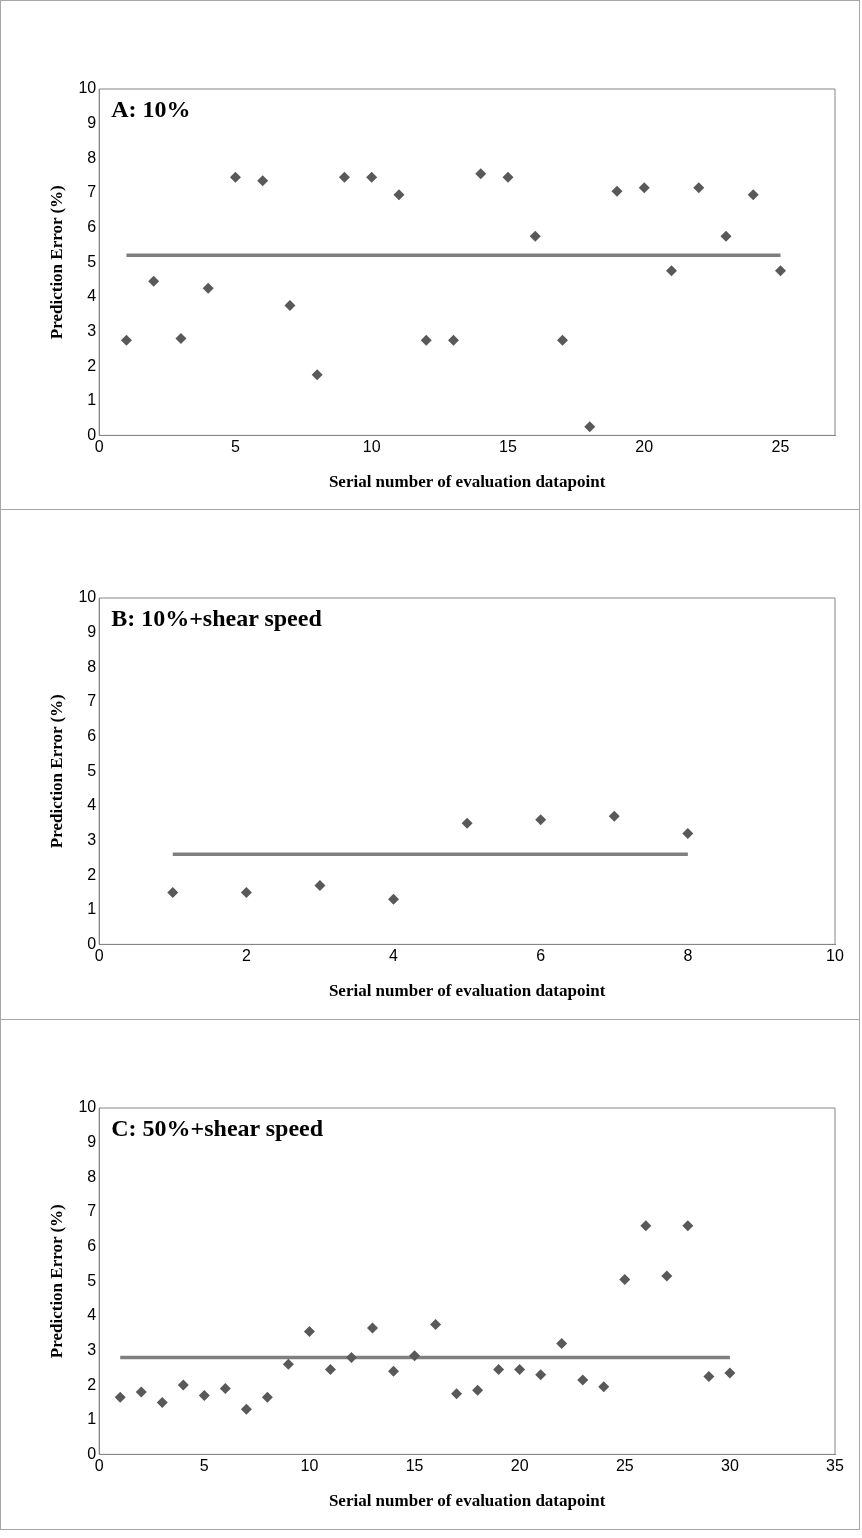 The height and width of the screenshot is (1538, 862). What do you see at coordinates (688, 956) in the screenshot?
I see `x-tick-label: 8` at bounding box center [688, 956].